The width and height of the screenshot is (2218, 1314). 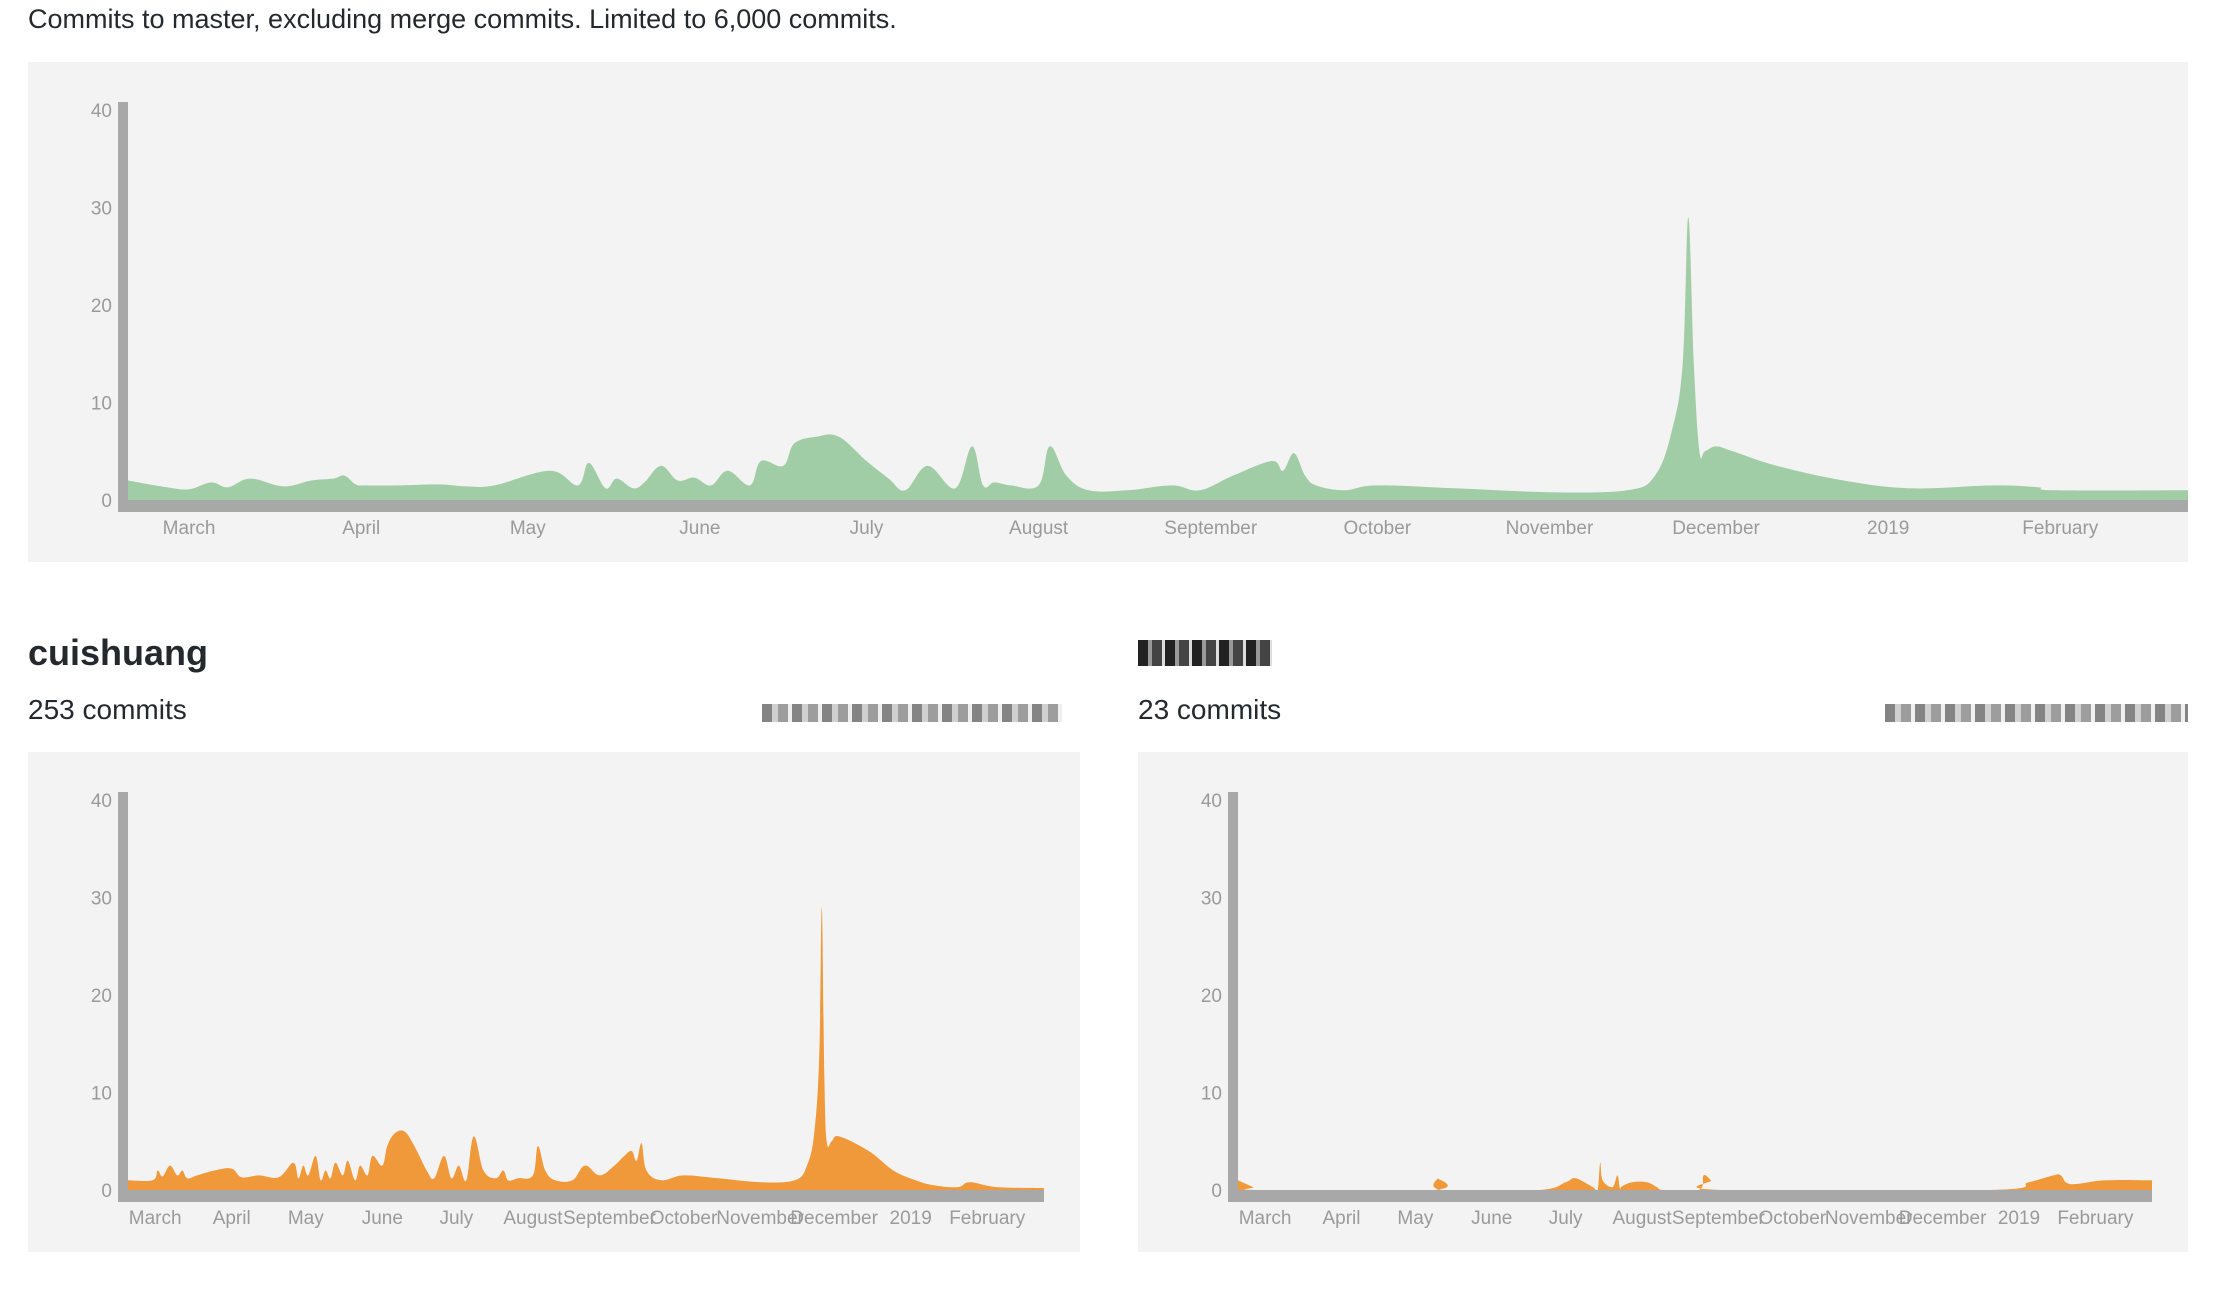 I want to click on main-chart-y-tick-label: 30, so click(x=101, y=209).